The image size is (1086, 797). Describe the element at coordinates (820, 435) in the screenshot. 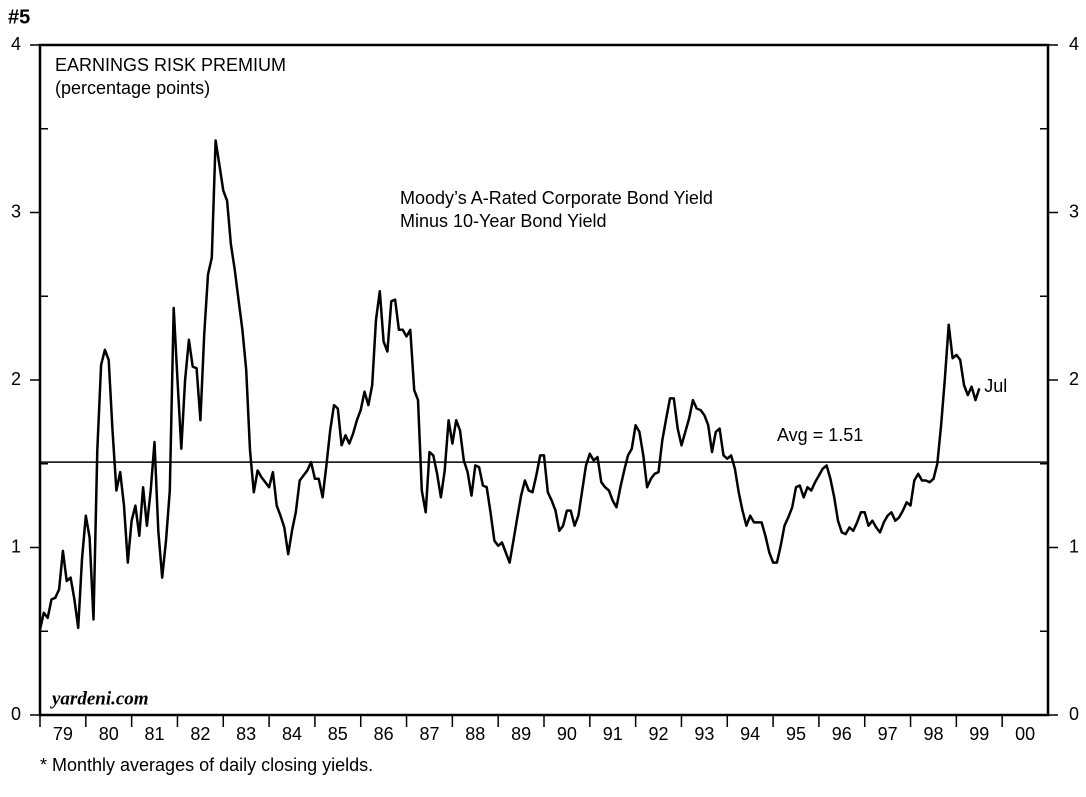

I see `reference-label: Avg = 1.51` at that location.